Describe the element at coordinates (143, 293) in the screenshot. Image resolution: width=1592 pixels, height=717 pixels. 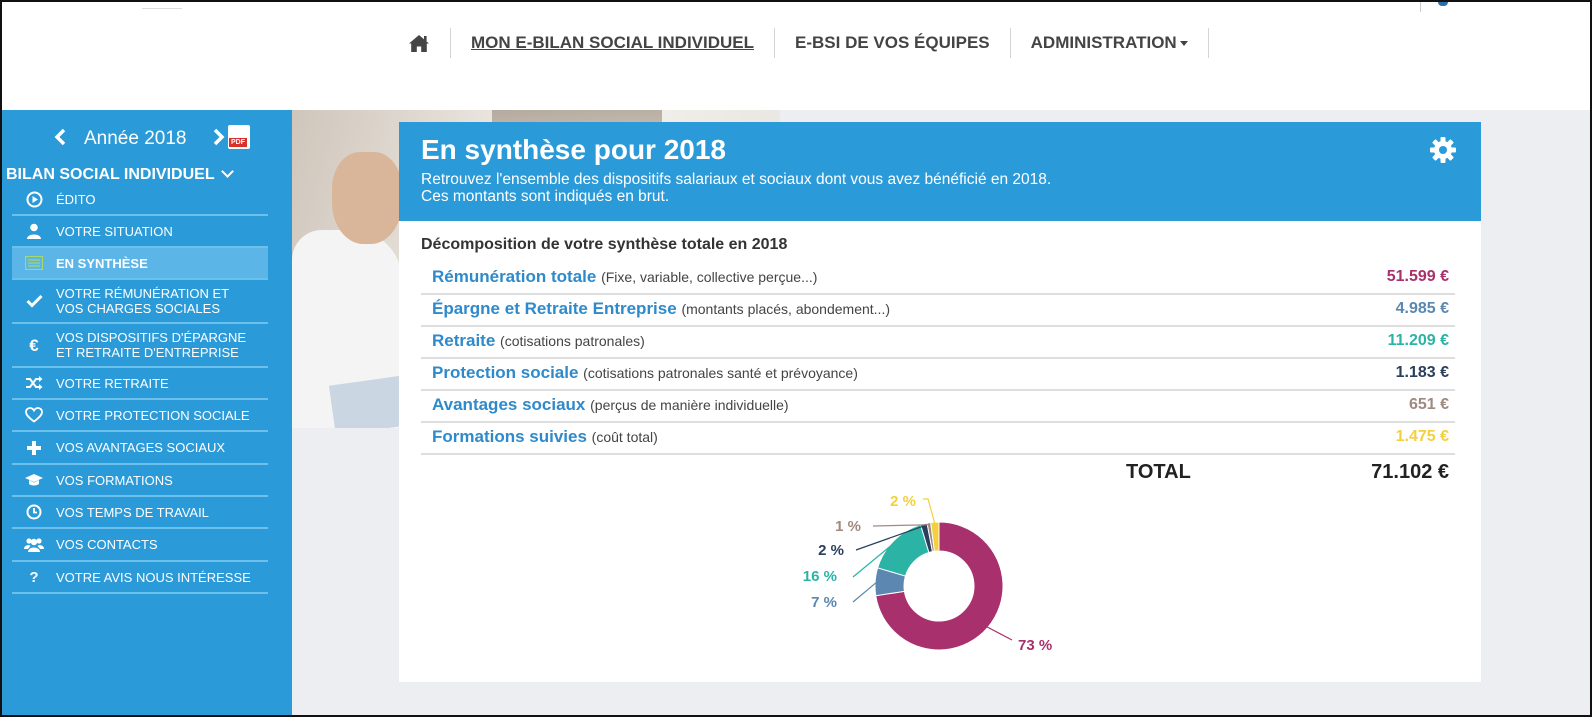
I see `sidebar-item-label-line1: VOTRE RÉMUNÉRATION ET` at that location.